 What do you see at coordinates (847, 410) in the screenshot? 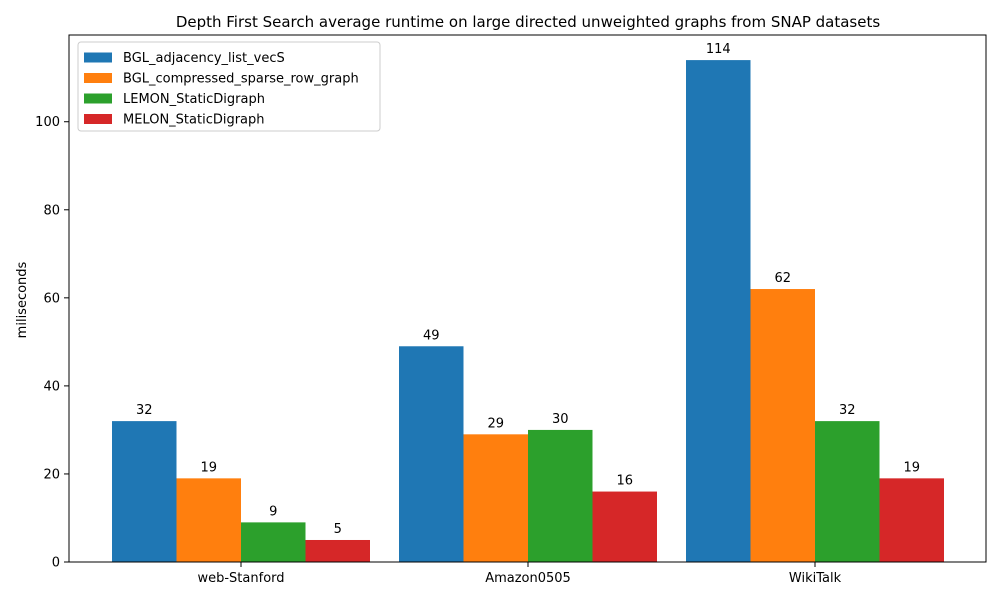
I see `data-label-LEMON_StaticDigraph-WikiTalk: 32` at bounding box center [847, 410].